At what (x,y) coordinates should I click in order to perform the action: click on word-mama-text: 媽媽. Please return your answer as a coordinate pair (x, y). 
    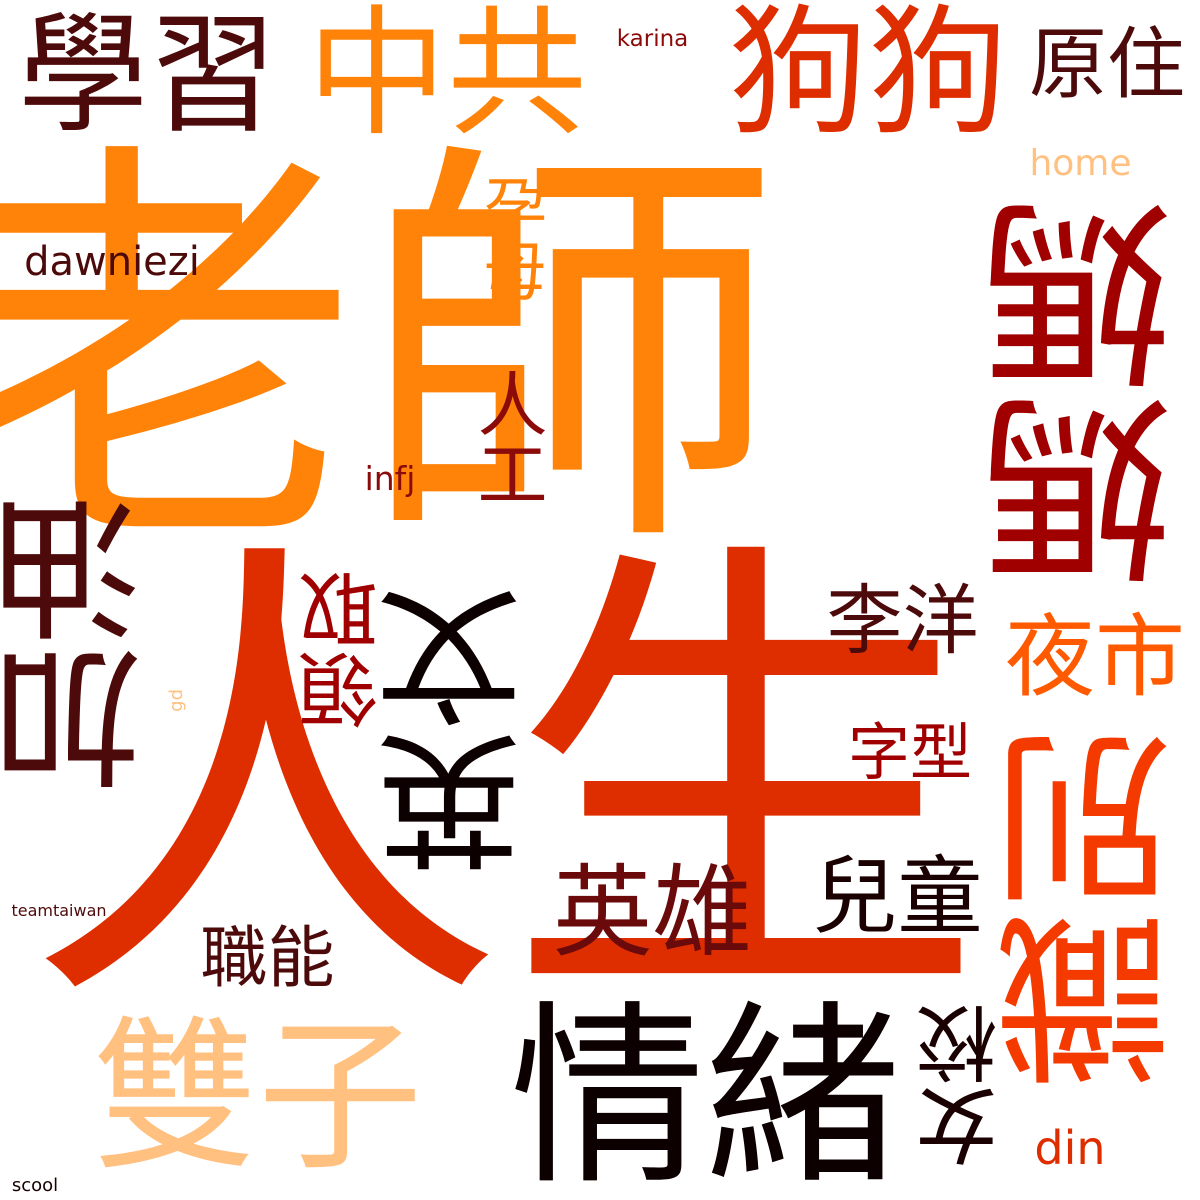
    Looking at the image, I should click on (1089, 393).